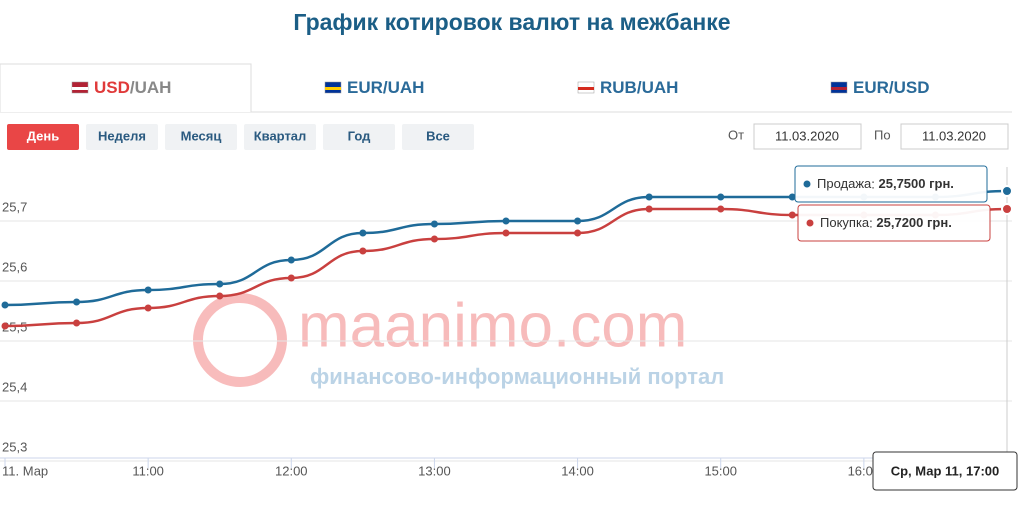 This screenshot has width=1024, height=510. Describe the element at coordinates (291, 470) in the screenshot. I see `x-tick-label: 12:00` at that location.